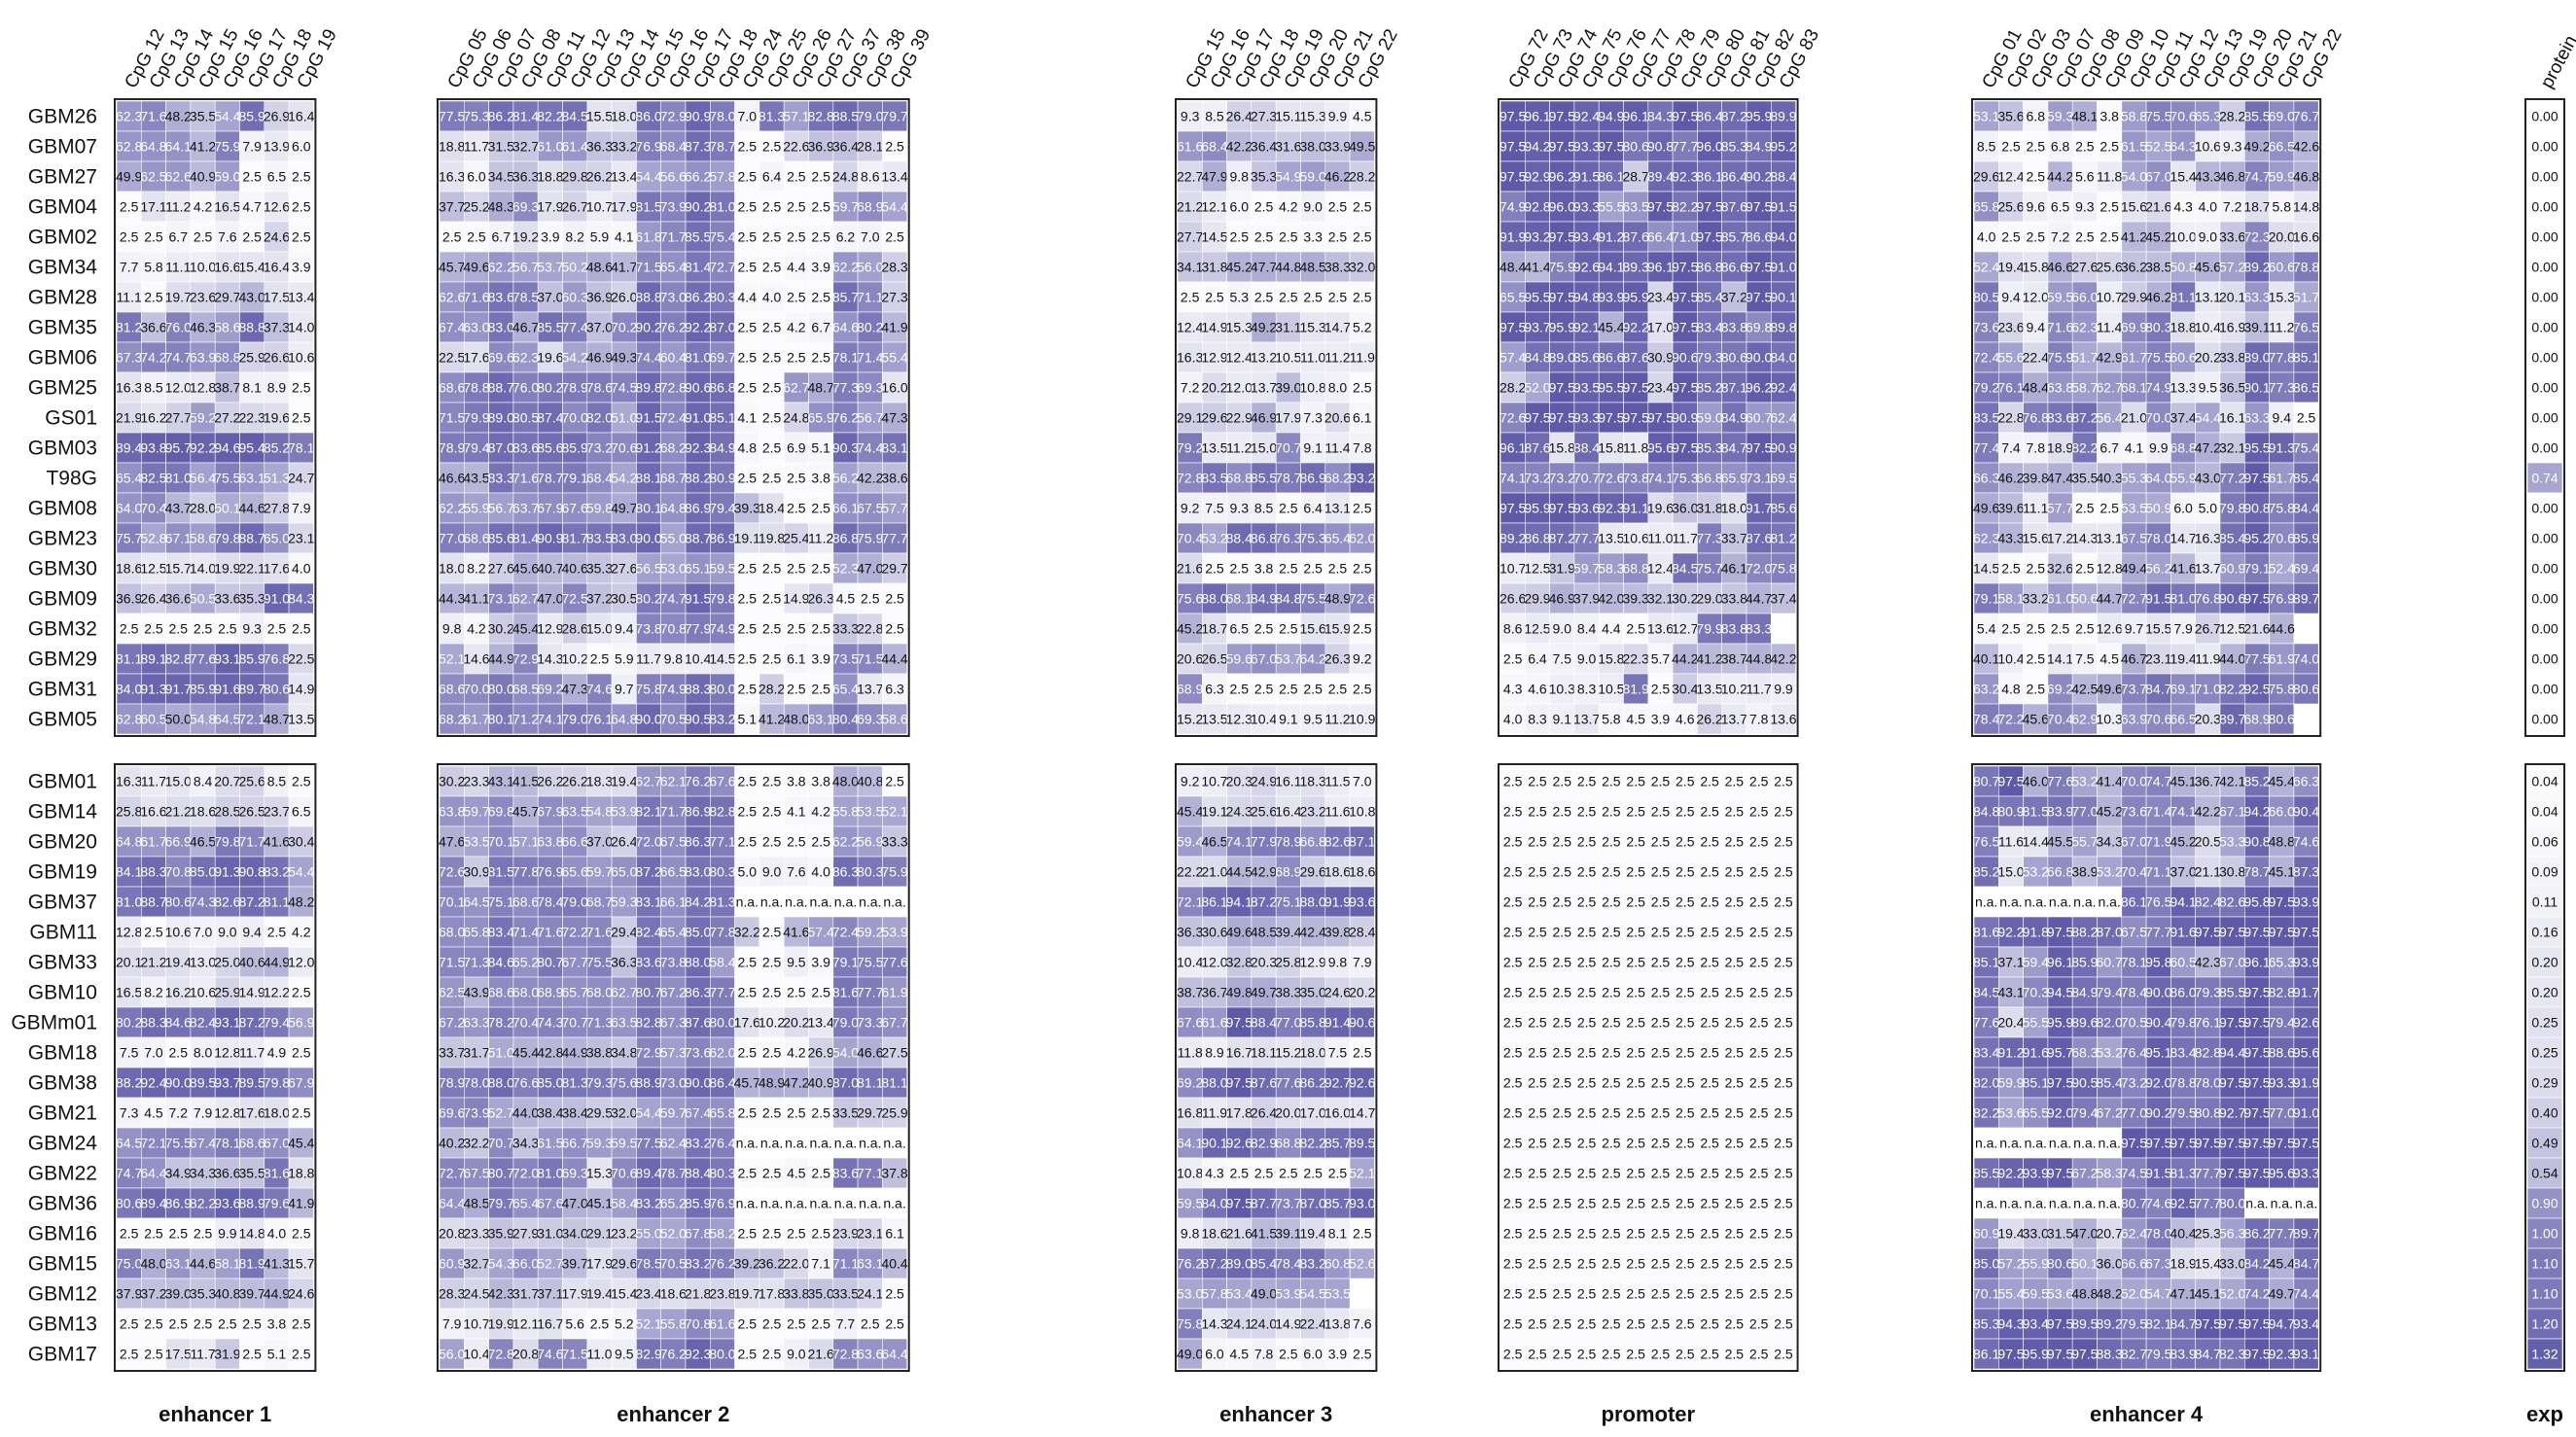  I want to click on cell-value: 73.7, so click(1288, 1203).